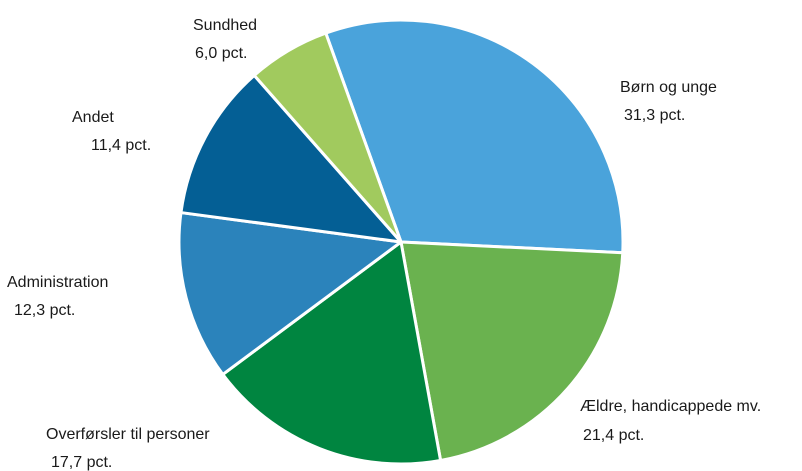  I want to click on label-aeldre-name: Ældre, handicappede mv., so click(670, 406).